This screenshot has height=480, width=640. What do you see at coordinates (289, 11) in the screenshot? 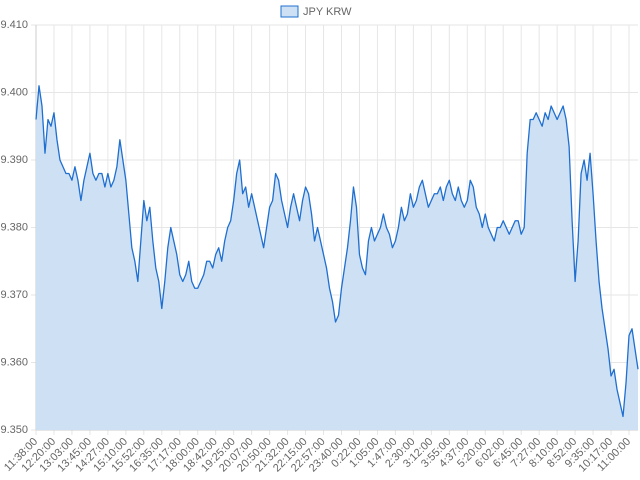
I see `legend-swatch` at bounding box center [289, 11].